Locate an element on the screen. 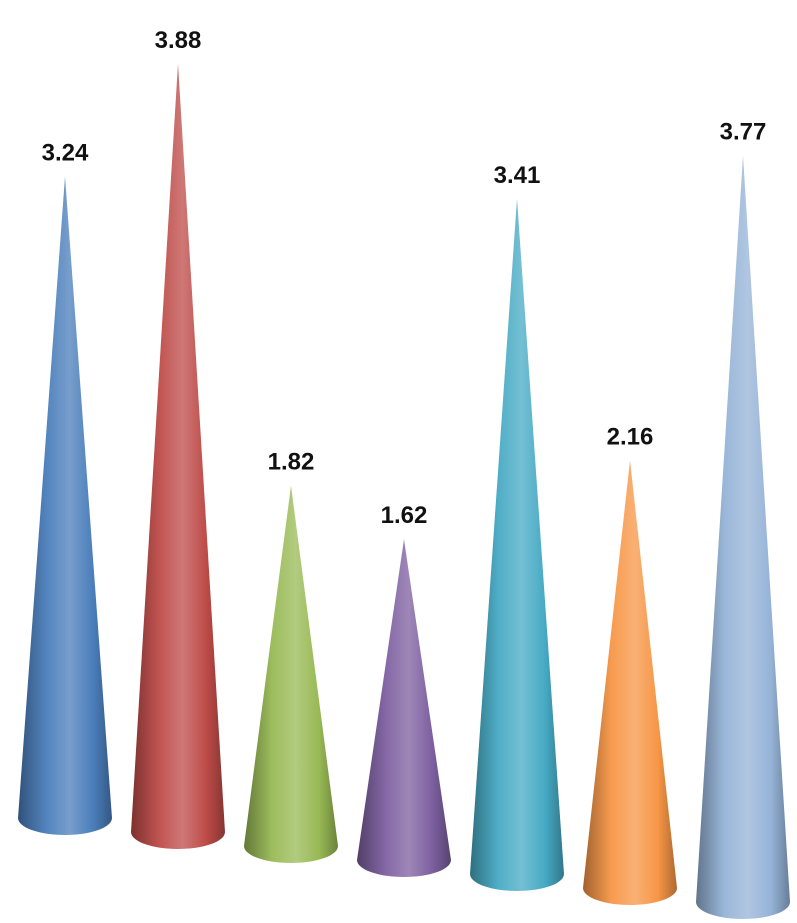 This screenshot has width=797, height=923. data-label-1: 3.24 is located at coordinates (65, 152).